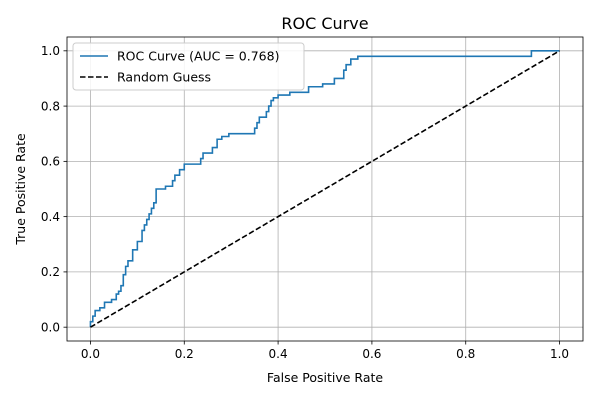 The image size is (600, 400). What do you see at coordinates (559, 354) in the screenshot?
I see `x-tick-label: 1.0` at bounding box center [559, 354].